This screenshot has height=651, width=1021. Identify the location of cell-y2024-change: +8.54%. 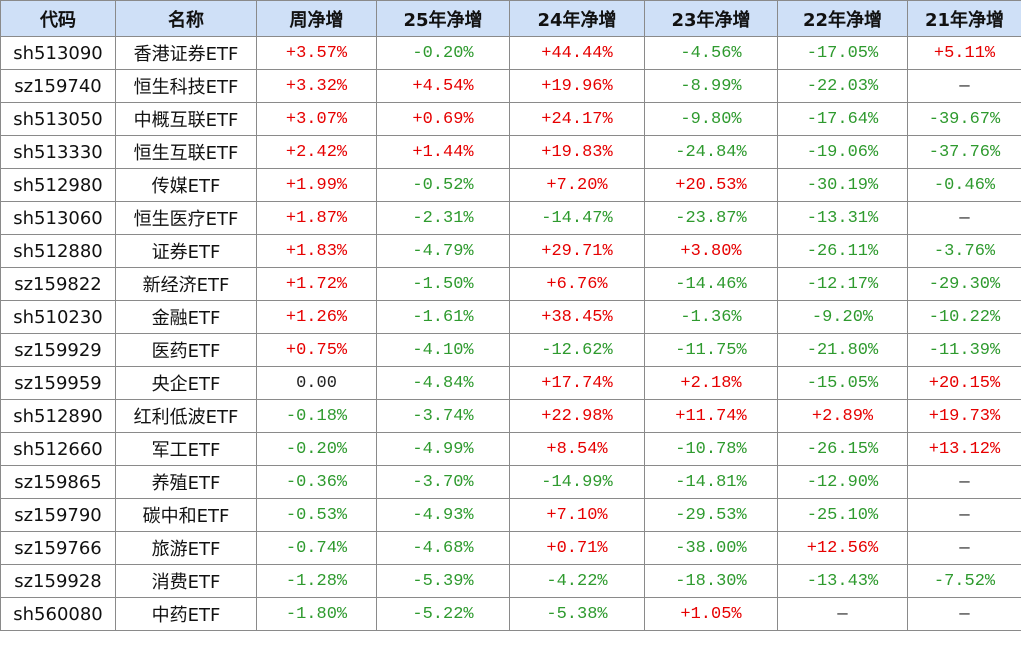
(577, 449).